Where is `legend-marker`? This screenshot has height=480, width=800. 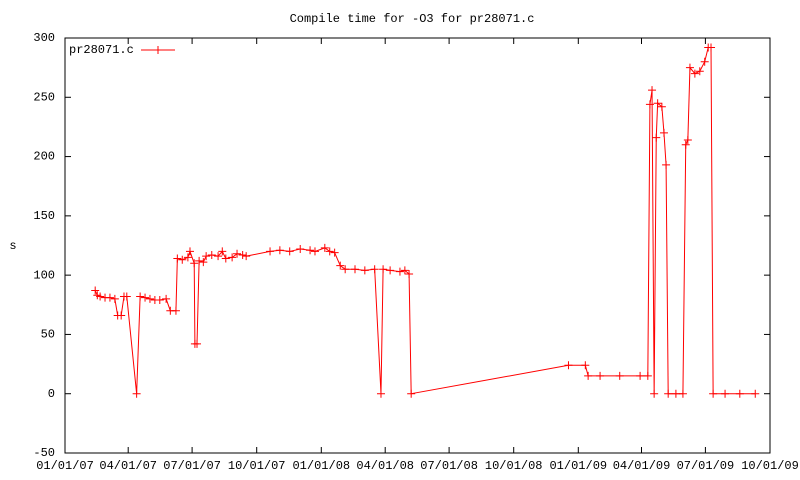 legend-marker is located at coordinates (158, 50).